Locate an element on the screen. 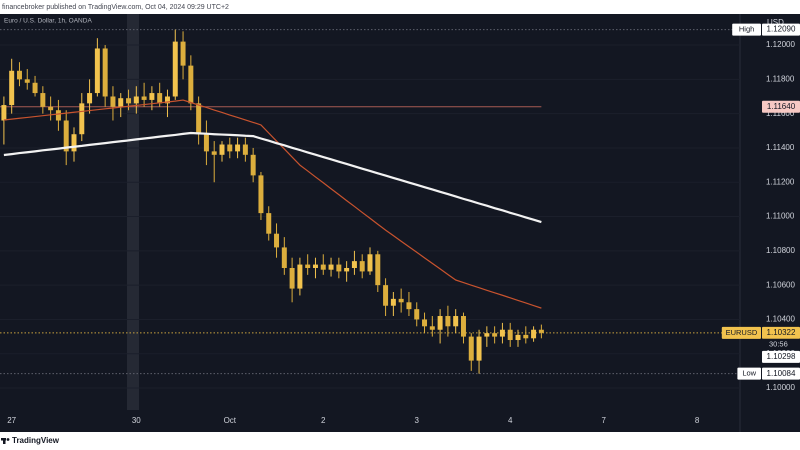 Image resolution: width=800 pixels, height=450 pixels. price-marker-label: 1.10084 is located at coordinates (781, 373).